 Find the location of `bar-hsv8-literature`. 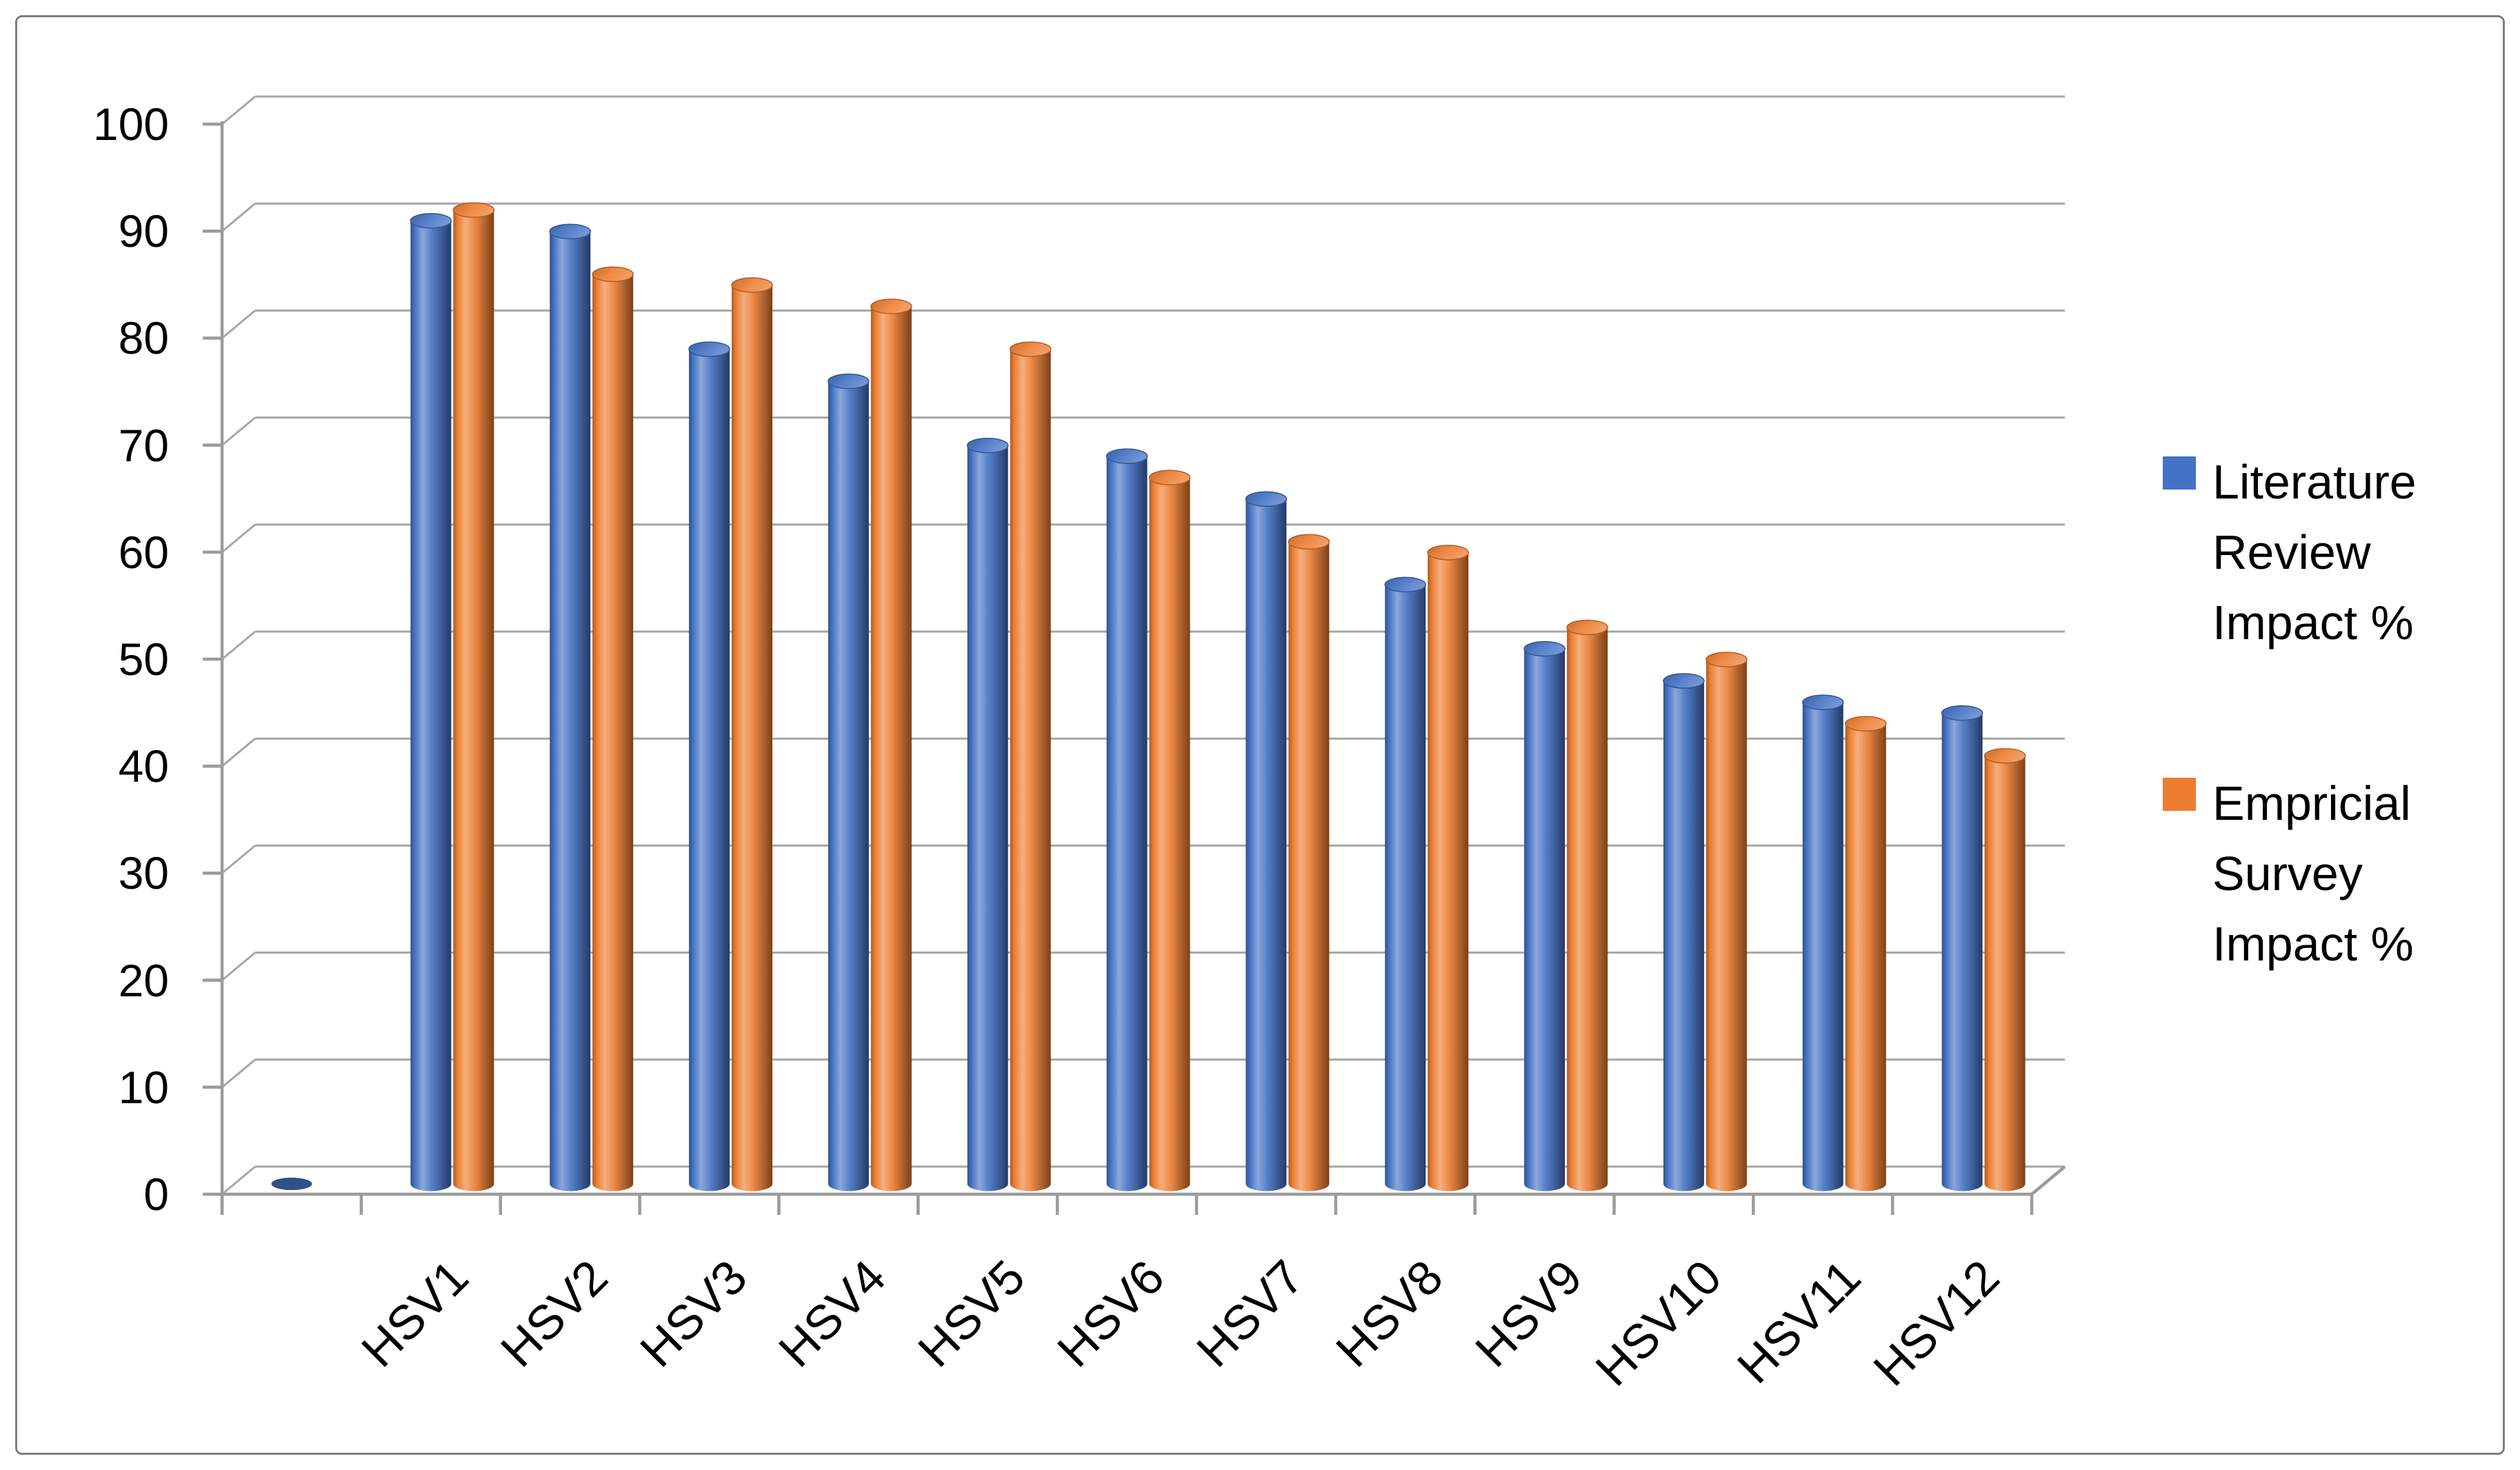

bar-hsv8-literature is located at coordinates (1405, 883).